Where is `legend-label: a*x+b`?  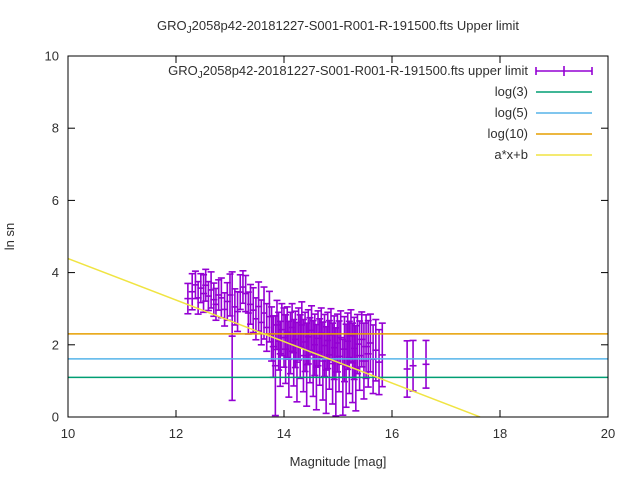
legend-label: a*x+b is located at coordinates (511, 154).